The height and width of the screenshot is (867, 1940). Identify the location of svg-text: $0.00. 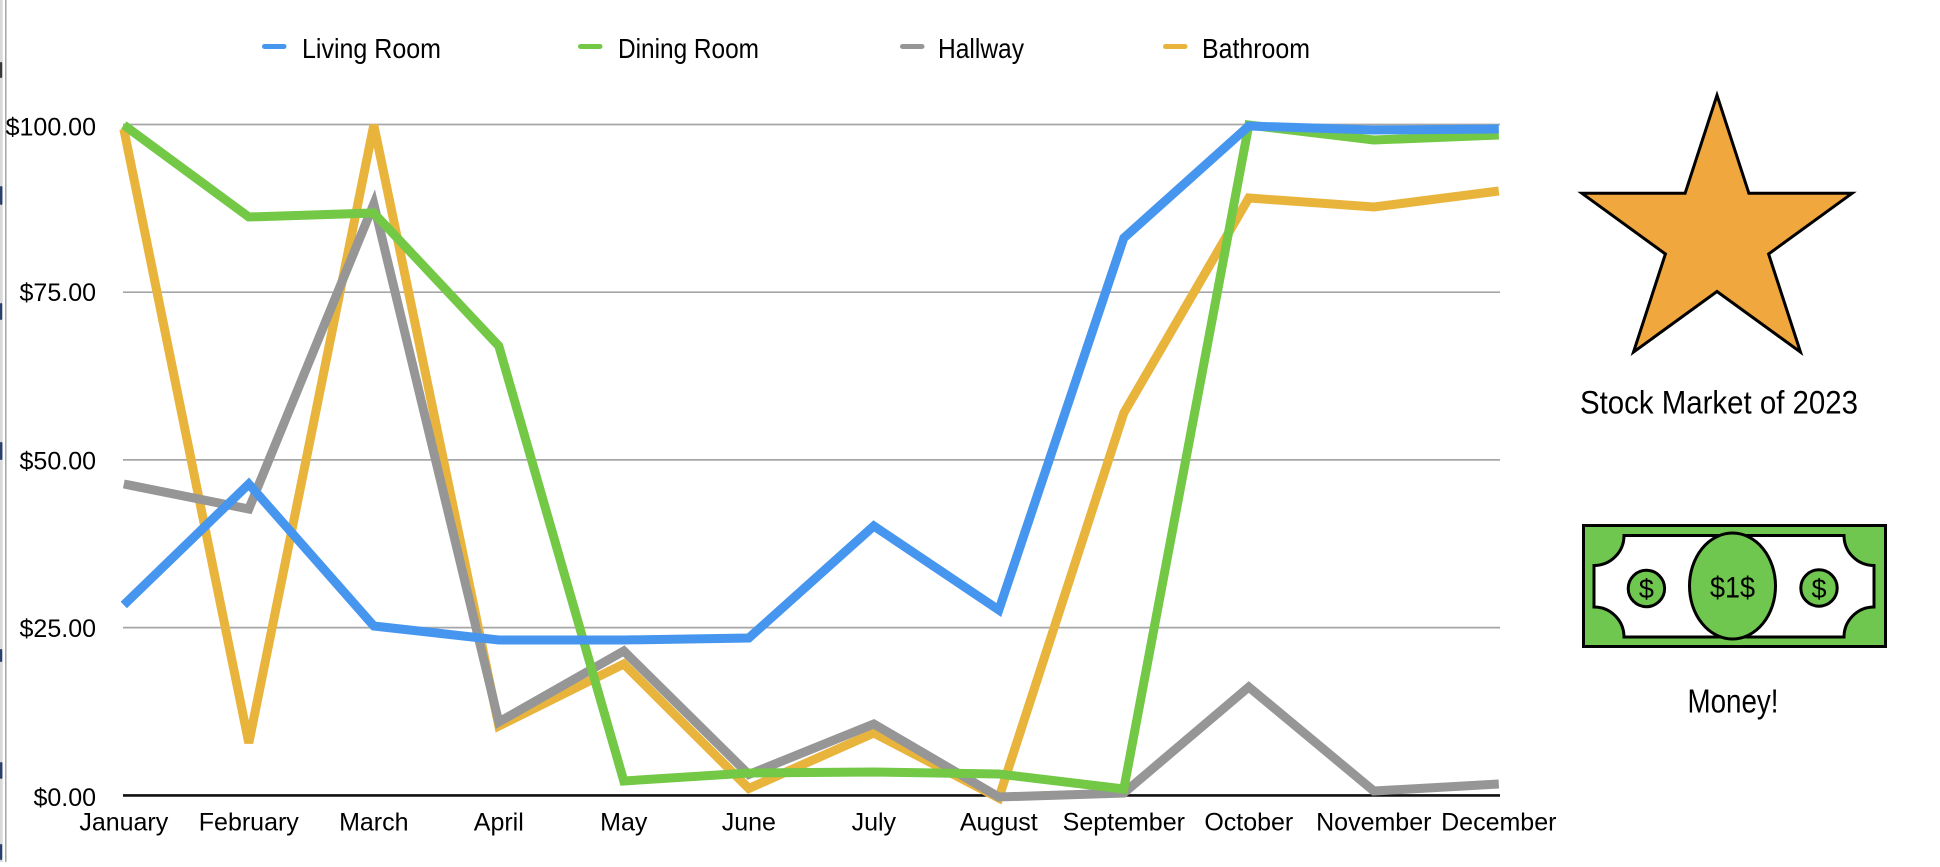
(64, 798).